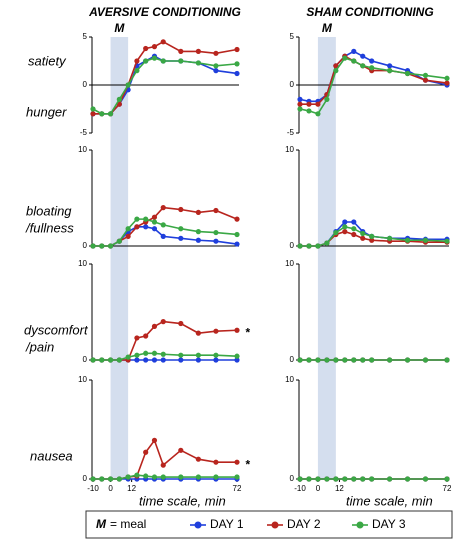  What do you see at coordinates (369, 12) in the screenshot?
I see `column-title: SHAM CONDITIONING` at bounding box center [369, 12].